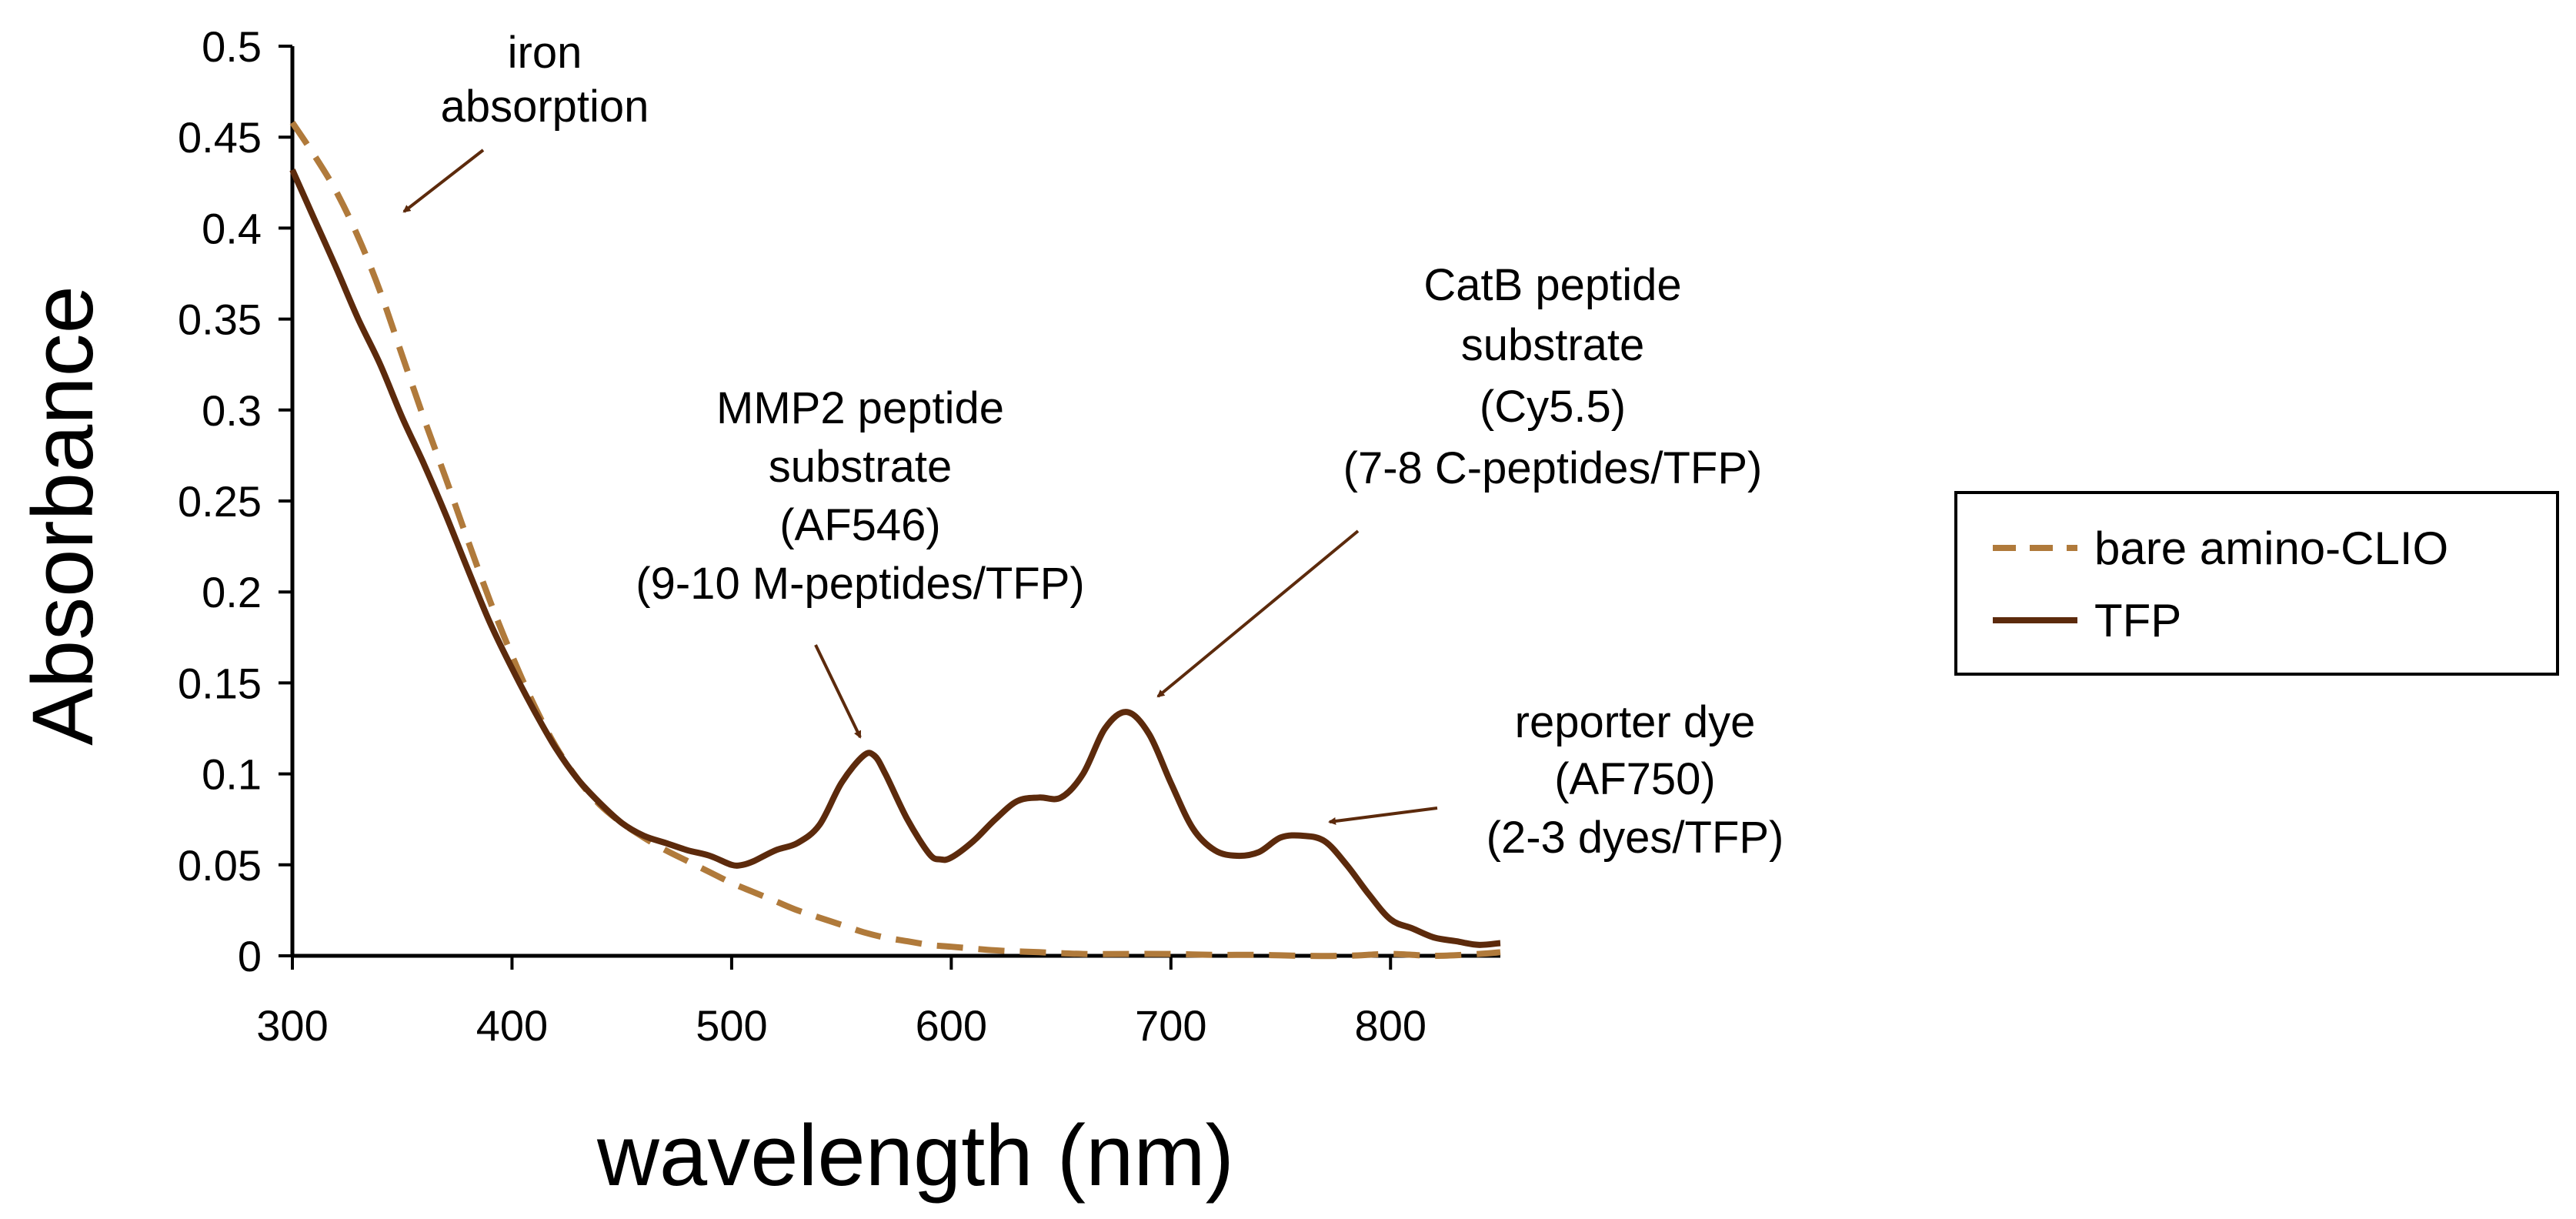  I want to click on y-axis-ticks: 0 0.05 0.1 0.15 0.2 0.25 0.3 0.35 0.4 0.45 0.5, so click(235, 501).